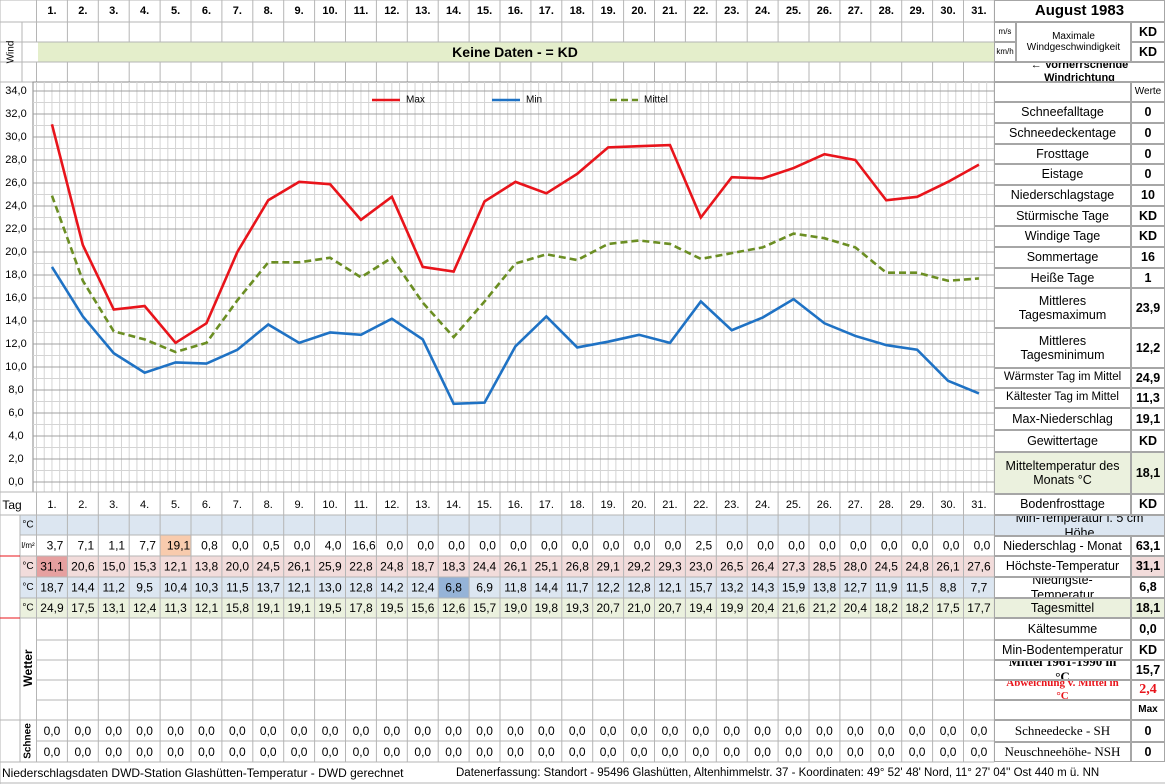  What do you see at coordinates (15, 321) in the screenshot?
I see `y-tick-label: 14,0` at bounding box center [15, 321].